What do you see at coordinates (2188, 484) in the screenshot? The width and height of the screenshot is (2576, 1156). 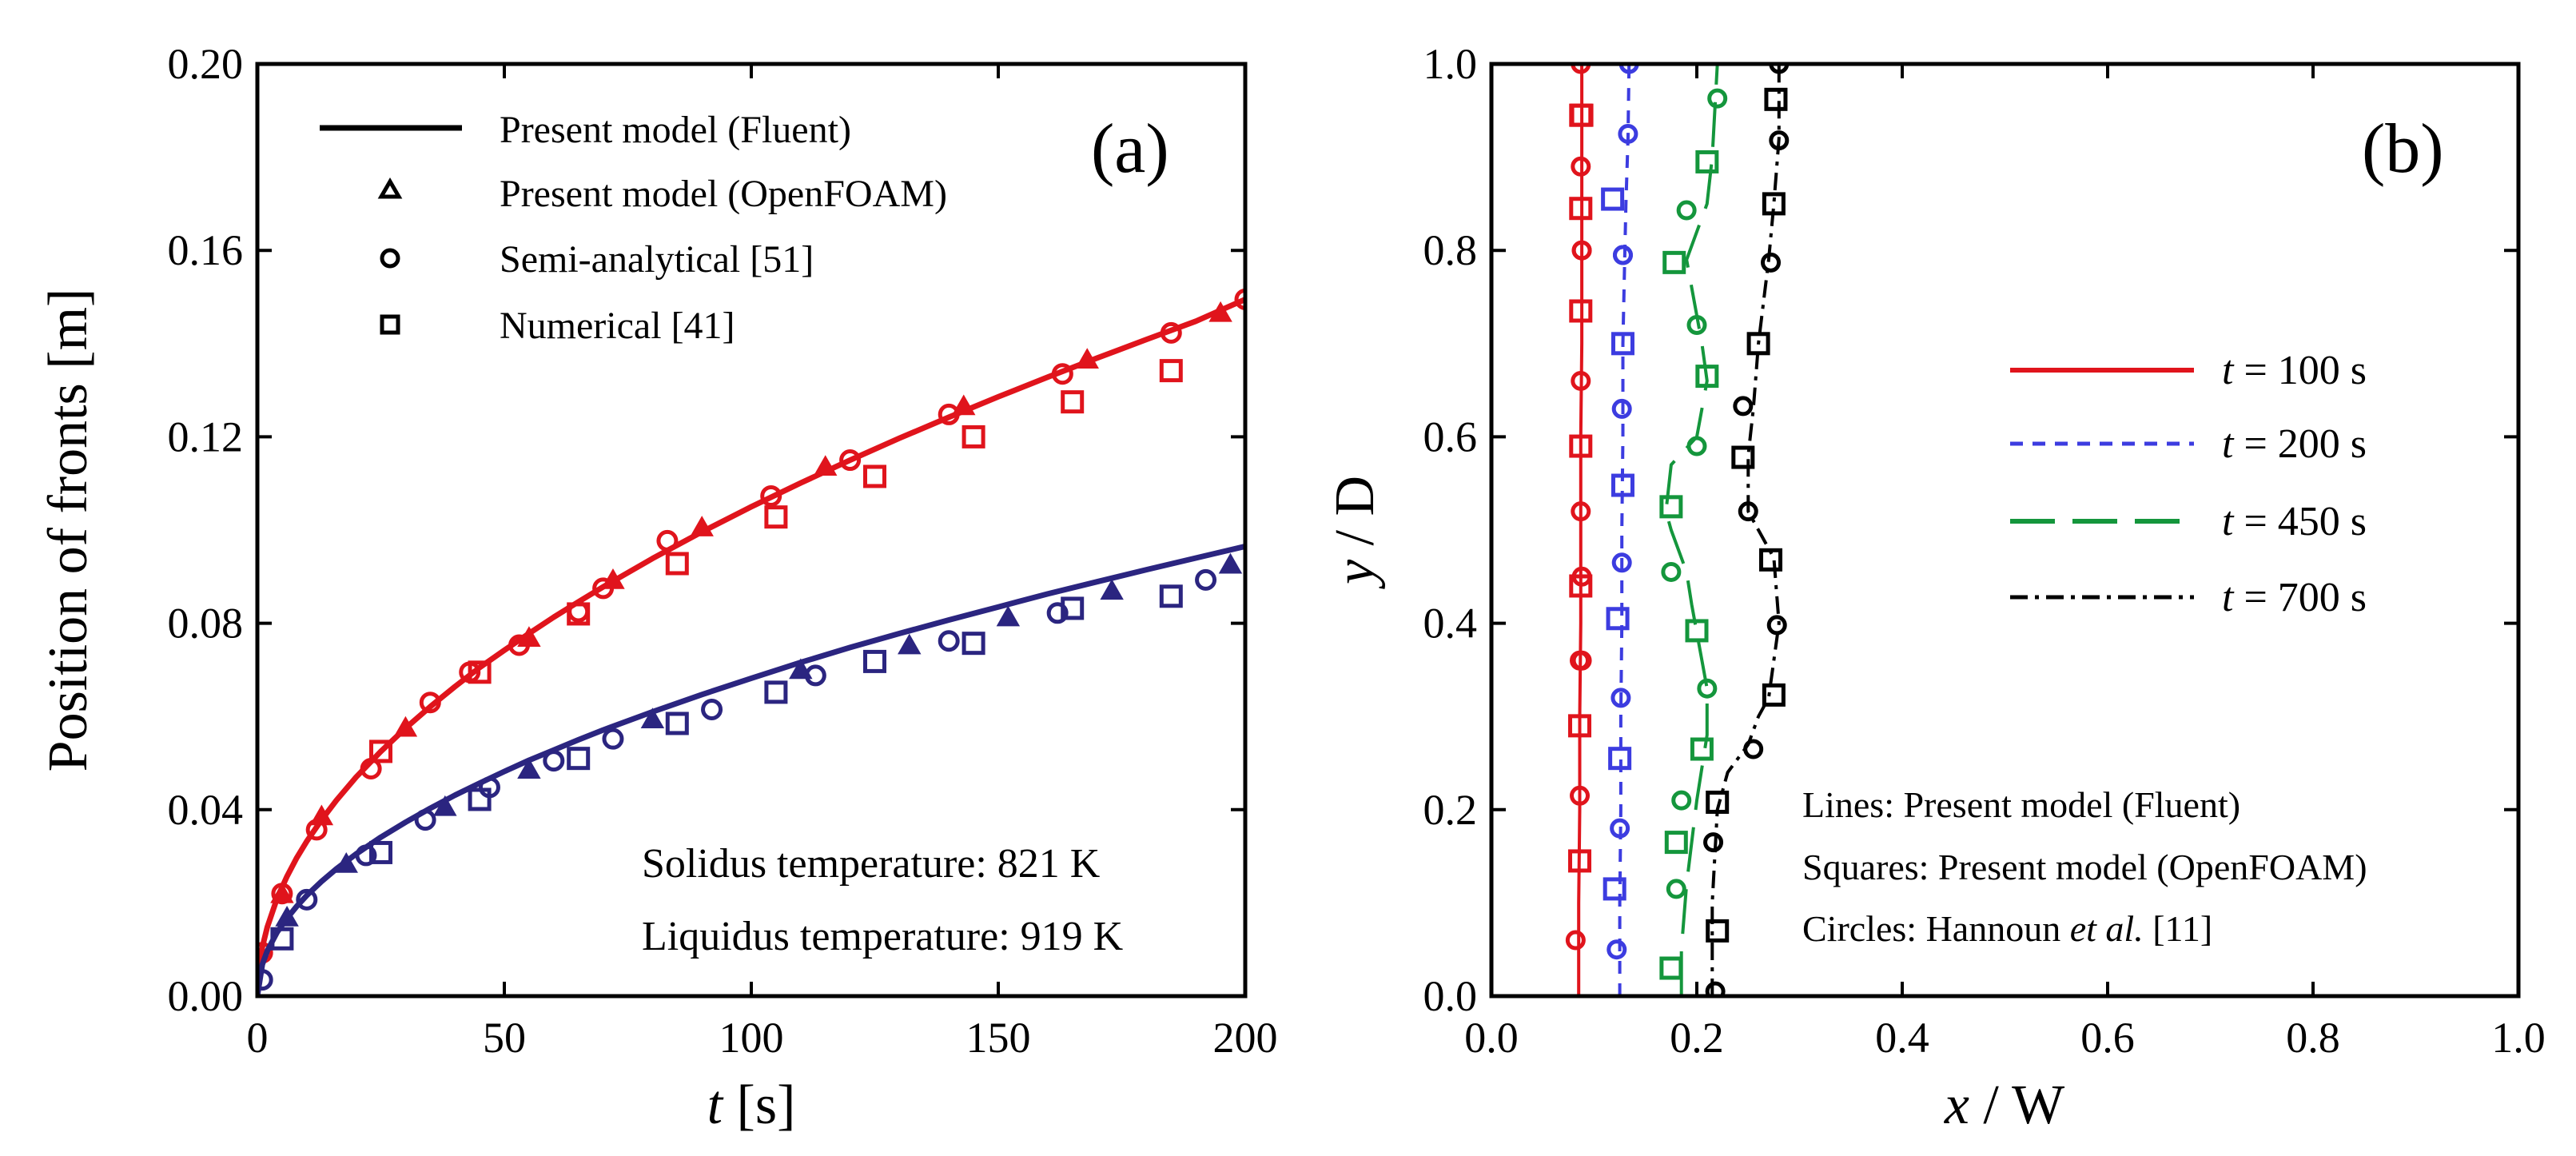 I see `chart-b-legend: t = 100 s t = 200 s t = 450 s t = 700 s` at bounding box center [2188, 484].